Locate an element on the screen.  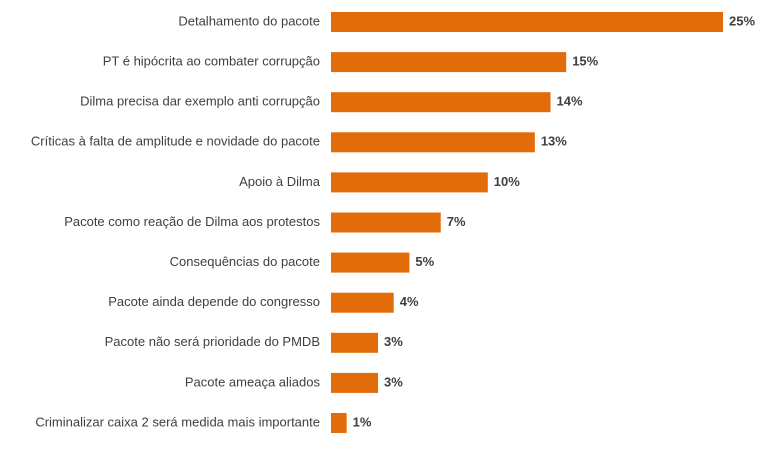
category-label: Consequências do pacote is located at coordinates (245, 261).